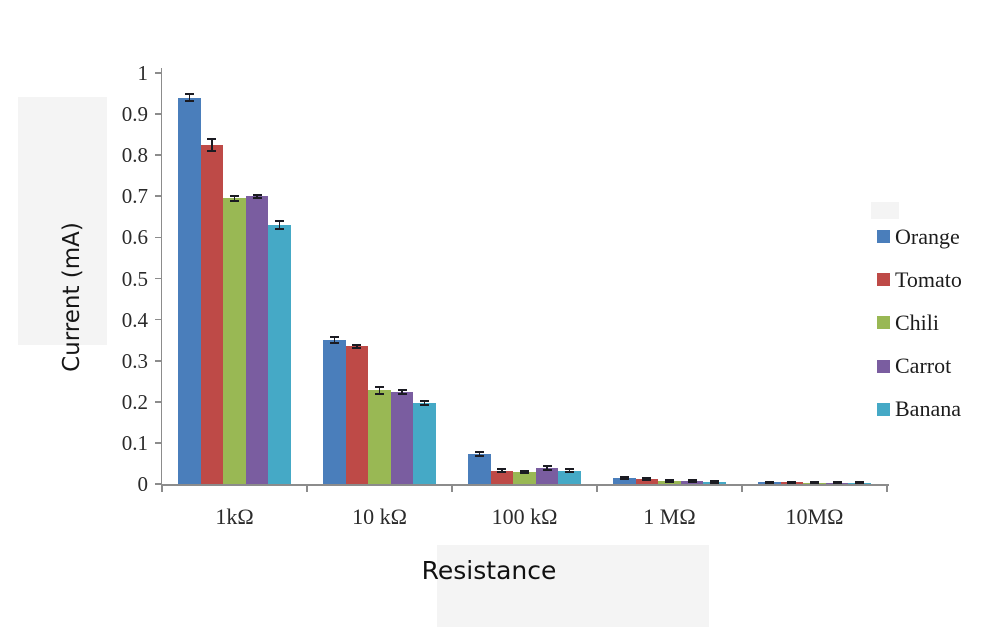  Describe the element at coordinates (143, 484) in the screenshot. I see `y-tick-label: 0` at that location.